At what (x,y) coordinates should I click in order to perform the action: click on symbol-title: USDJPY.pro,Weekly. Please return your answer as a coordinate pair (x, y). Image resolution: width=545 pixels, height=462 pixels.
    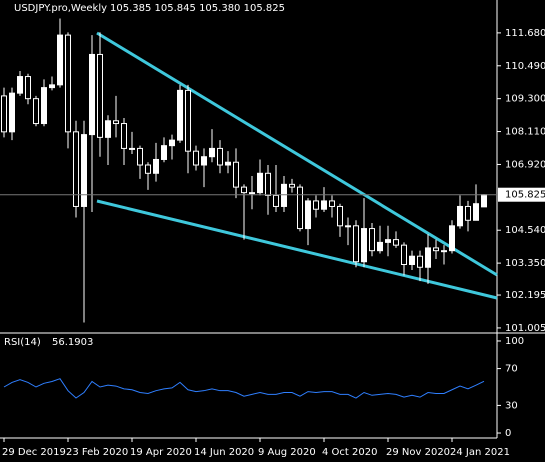
    Looking at the image, I should click on (60, 8).